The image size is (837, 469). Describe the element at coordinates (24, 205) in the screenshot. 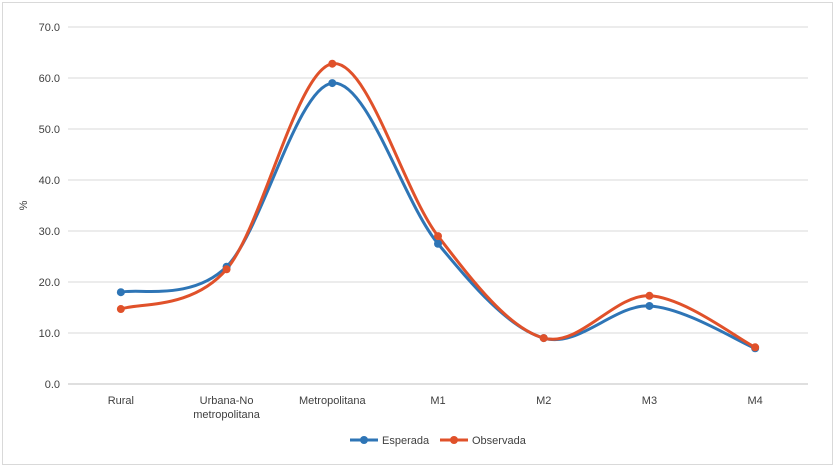

I see `y-axis-label: %` at that location.